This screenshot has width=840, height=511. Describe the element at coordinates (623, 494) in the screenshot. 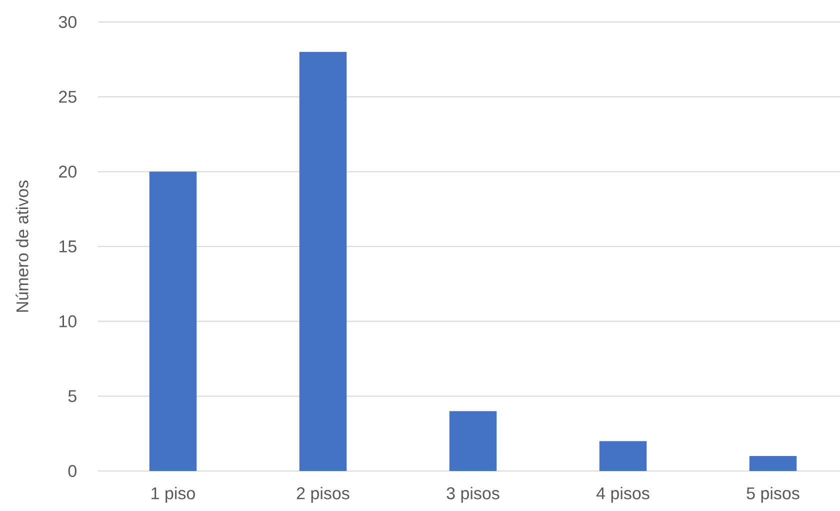

I see `x-tick-label: 4 pisos` at that location.